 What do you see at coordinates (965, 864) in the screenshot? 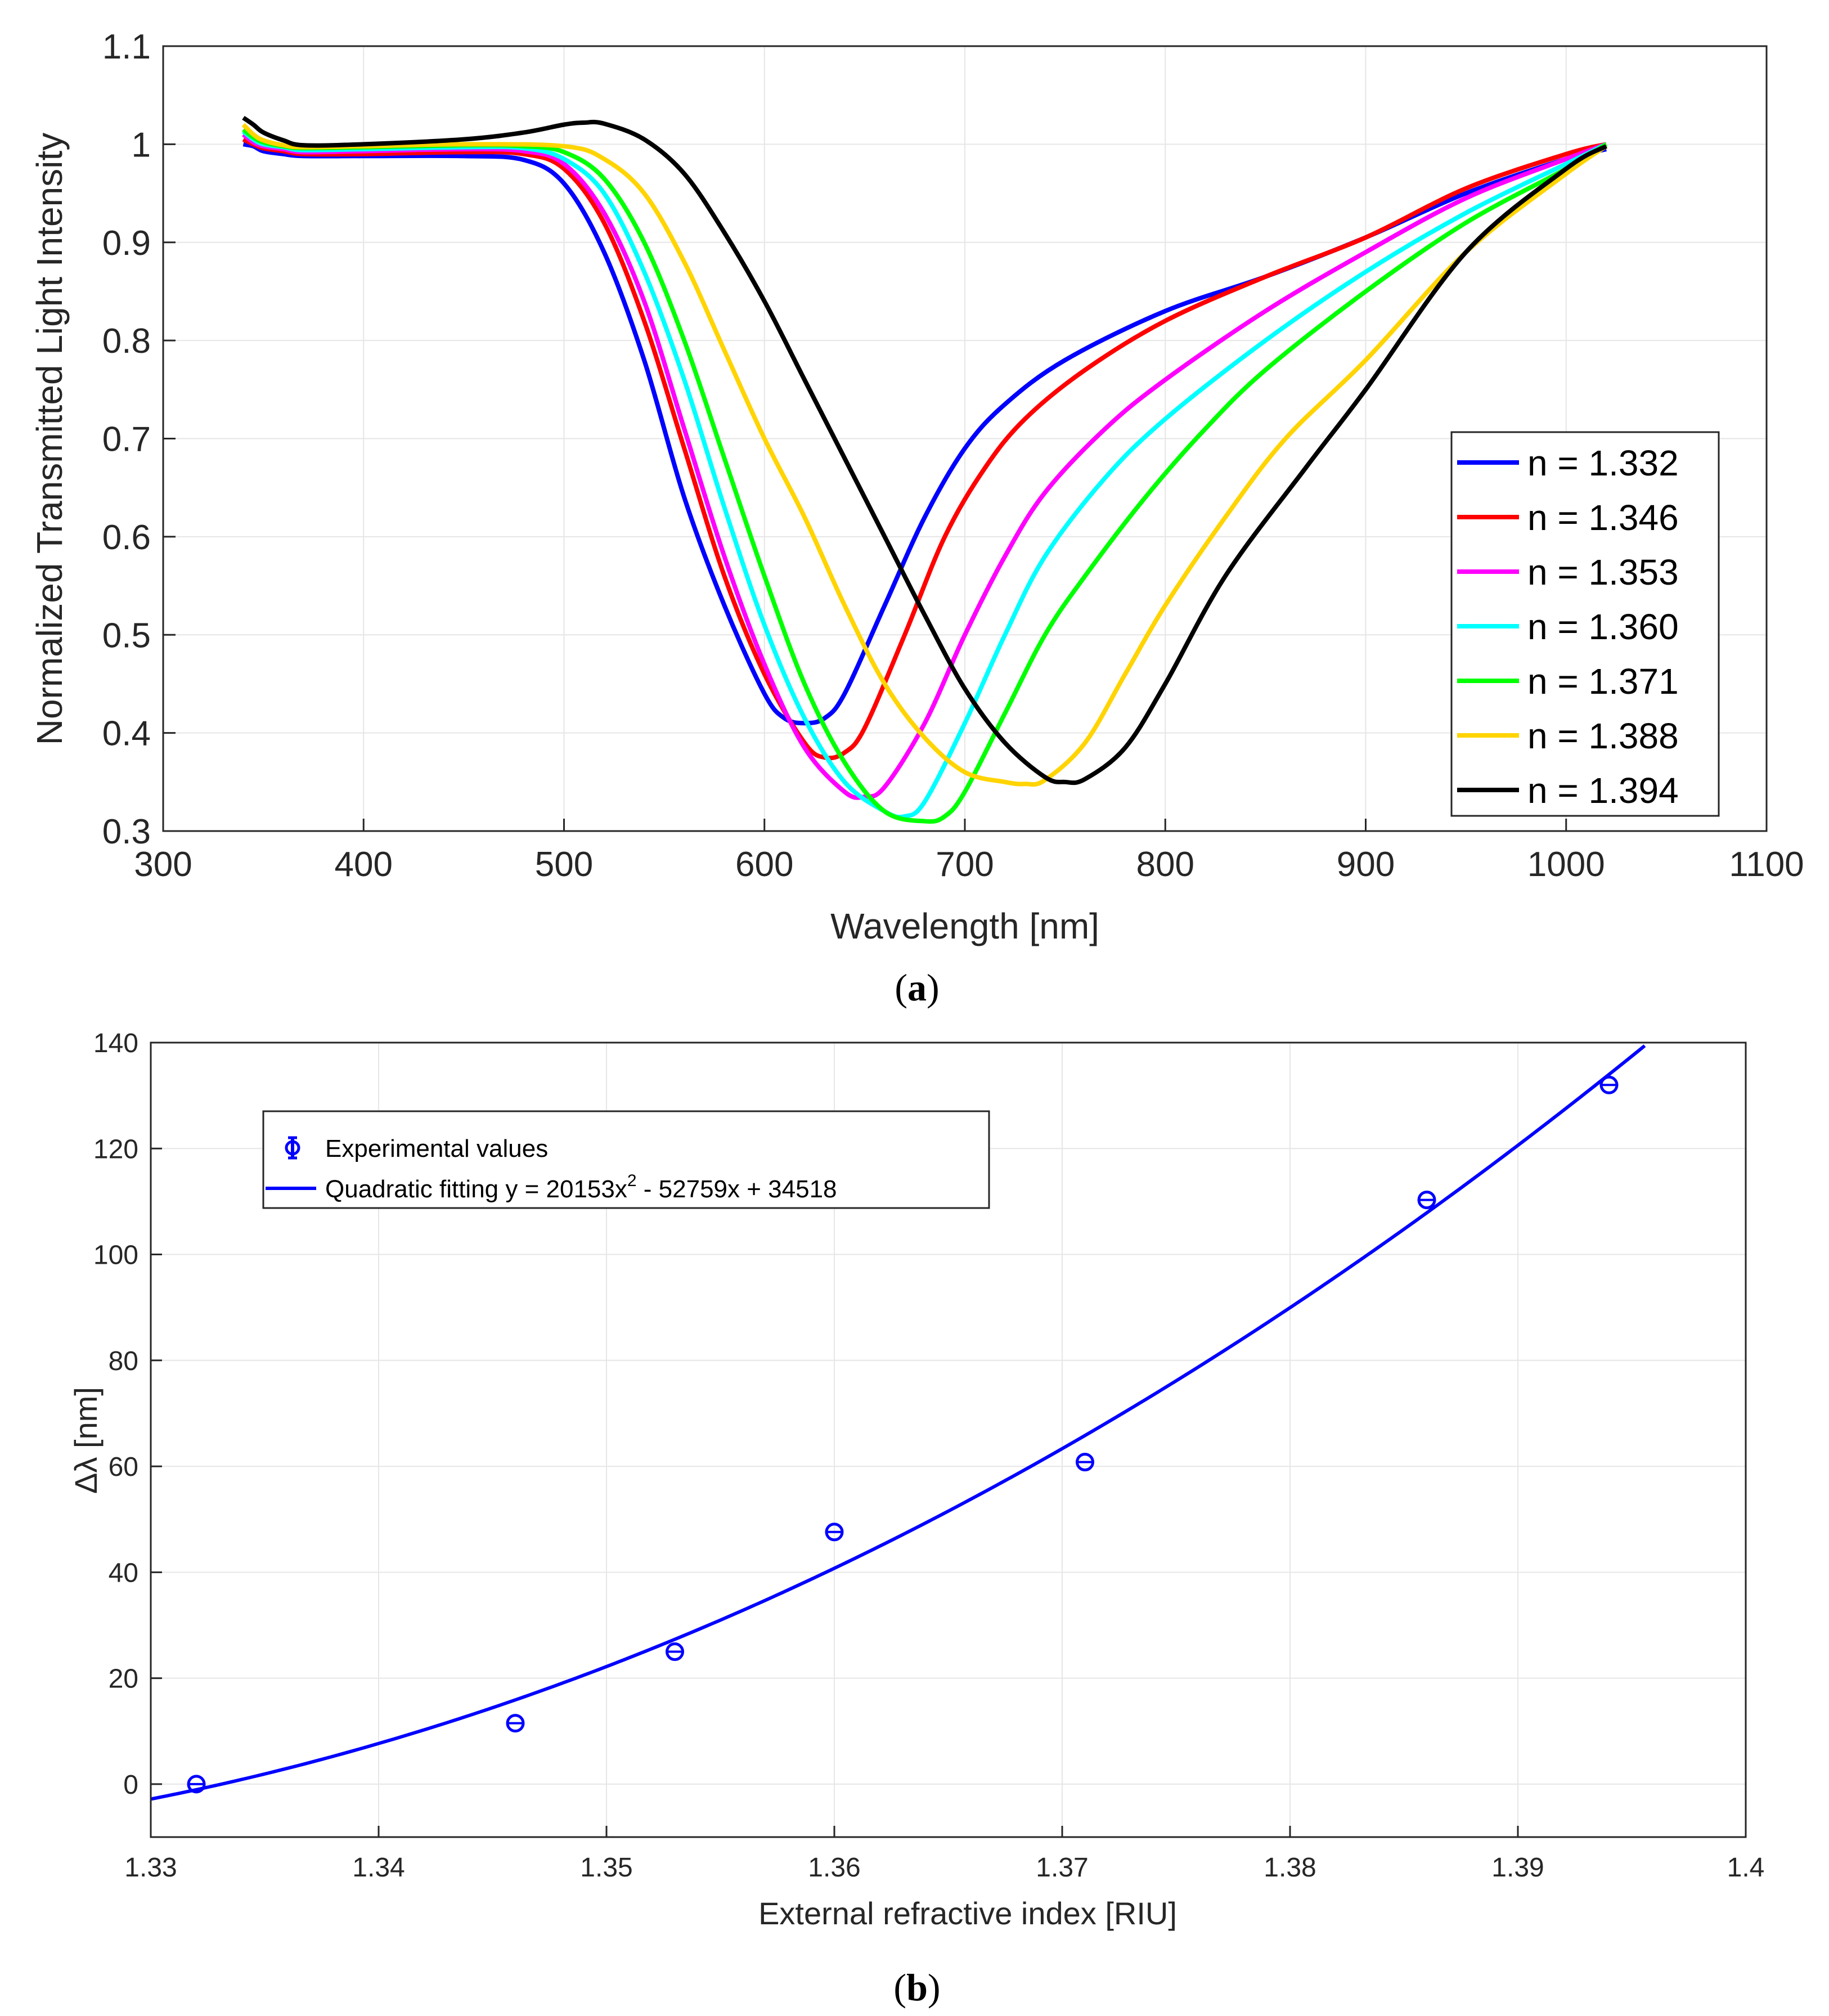
I see `chart-a-x-tick-label: 700` at bounding box center [965, 864].